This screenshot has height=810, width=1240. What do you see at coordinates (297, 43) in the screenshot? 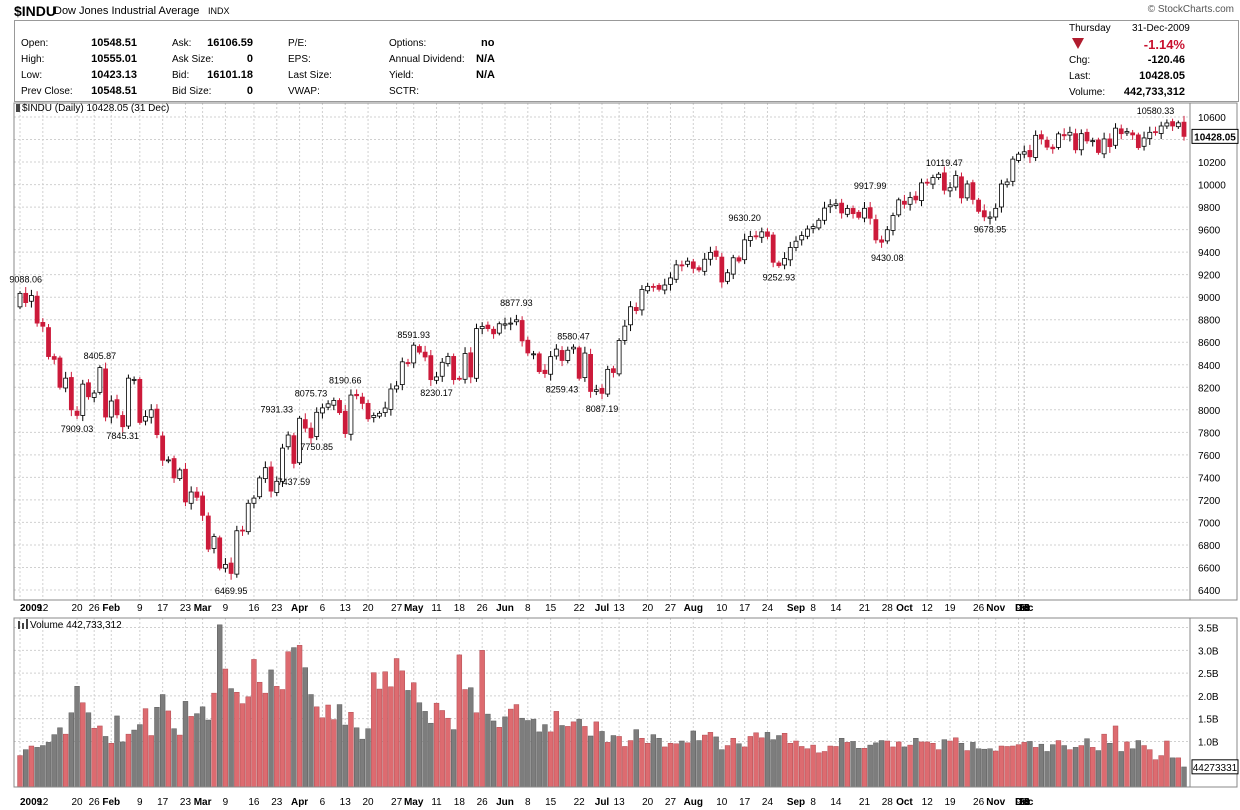
I see `pe-label: P/E:` at bounding box center [297, 43].